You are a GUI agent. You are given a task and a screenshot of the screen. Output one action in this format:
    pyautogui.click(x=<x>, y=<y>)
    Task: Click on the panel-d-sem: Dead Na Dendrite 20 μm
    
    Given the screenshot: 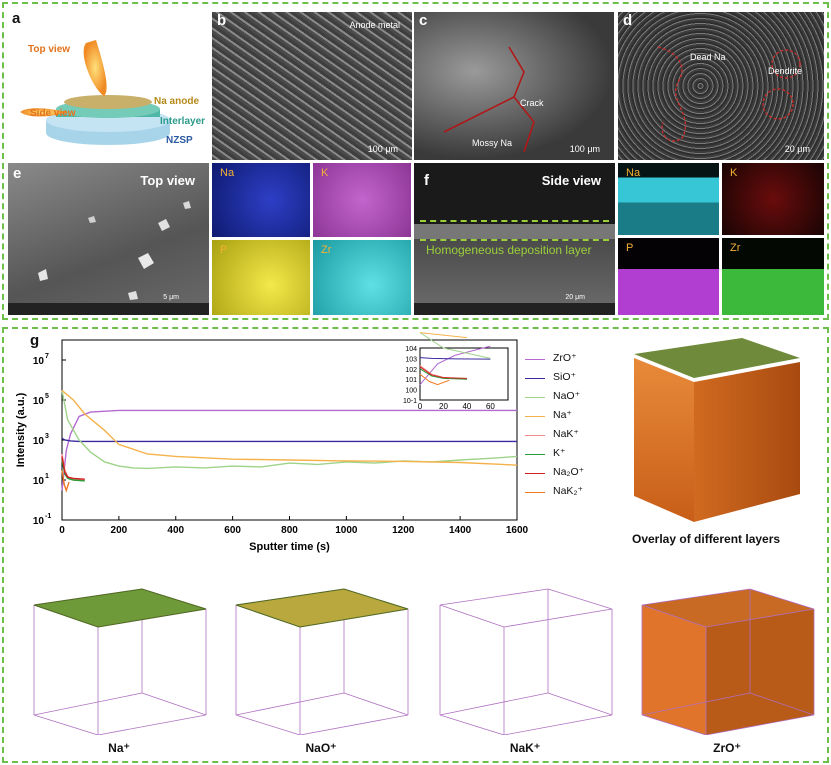 What is the action you would take?
    pyautogui.click(x=721, y=86)
    